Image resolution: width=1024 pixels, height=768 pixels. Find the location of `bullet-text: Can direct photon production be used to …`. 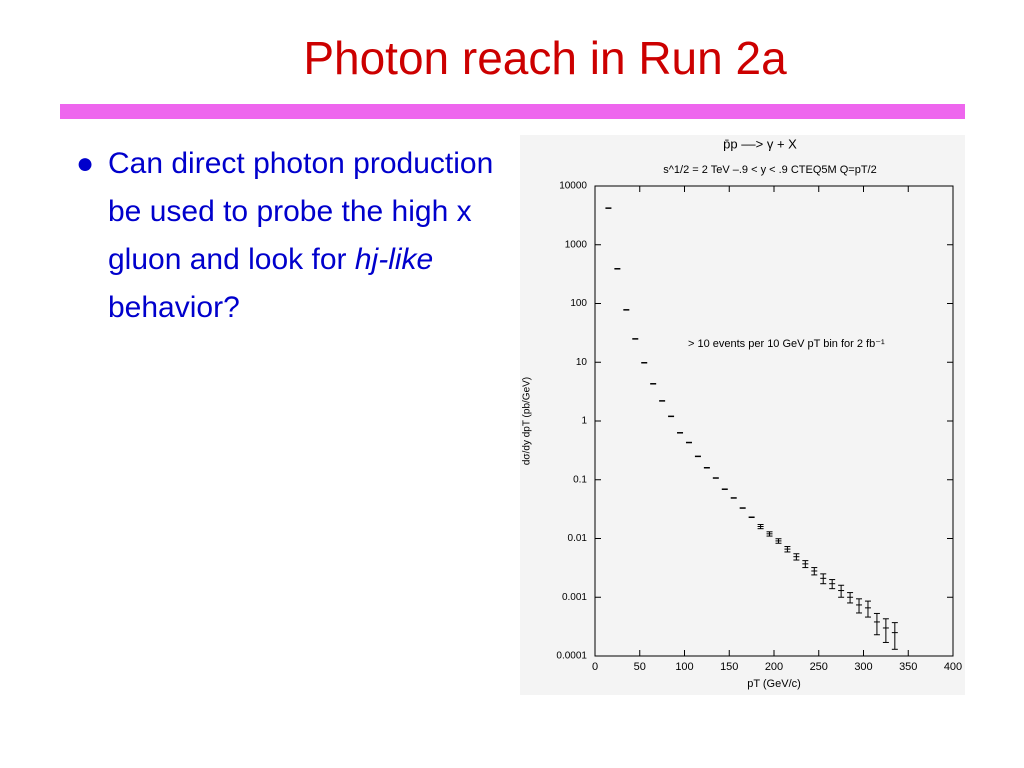

bullet-text: Can direct photon production be used to … is located at coordinates (302, 236).